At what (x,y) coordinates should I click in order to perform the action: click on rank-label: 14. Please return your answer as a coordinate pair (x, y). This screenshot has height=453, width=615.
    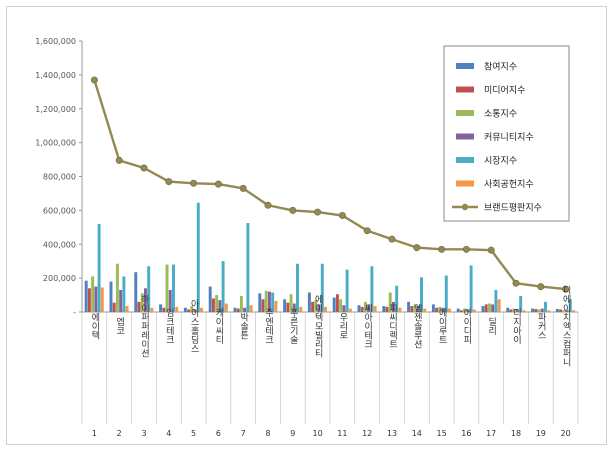
    Looking at the image, I should click on (417, 433).